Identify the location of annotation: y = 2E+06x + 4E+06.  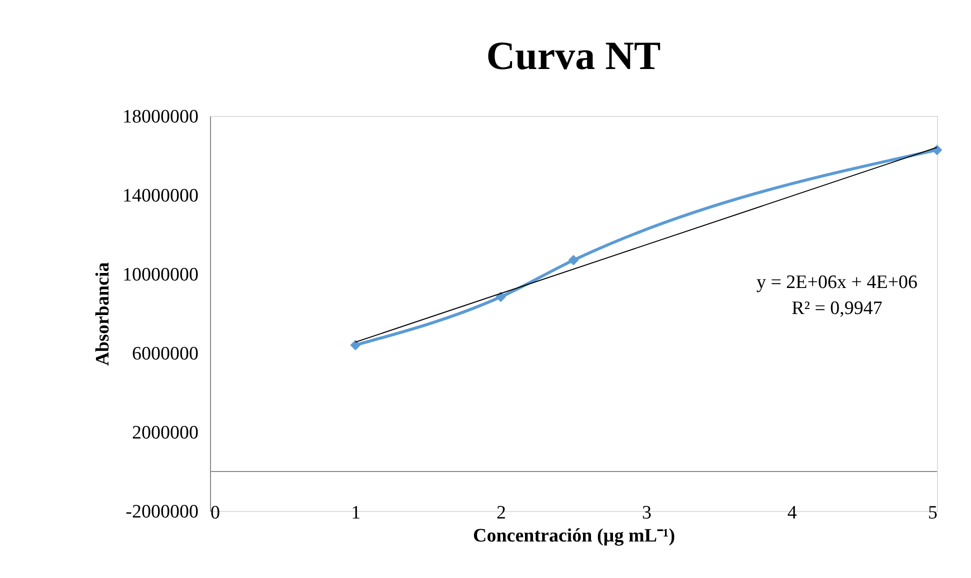
(837, 282).